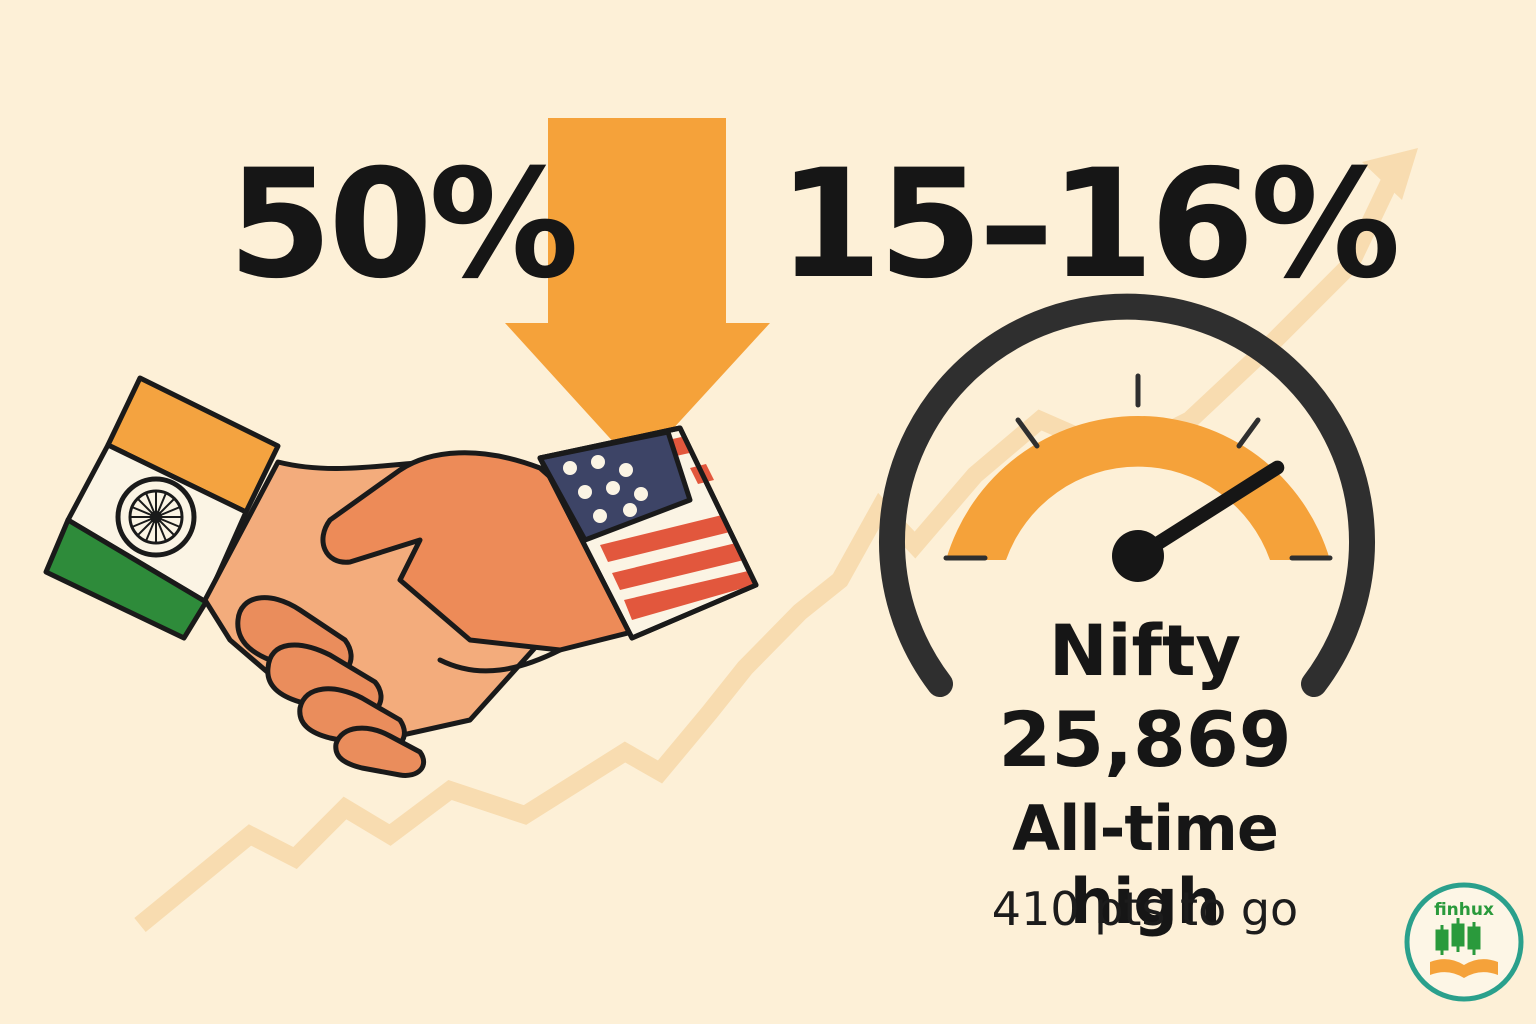 The height and width of the screenshot is (1024, 1536). I want to click on index-name: Nifty, so click(1145, 651).